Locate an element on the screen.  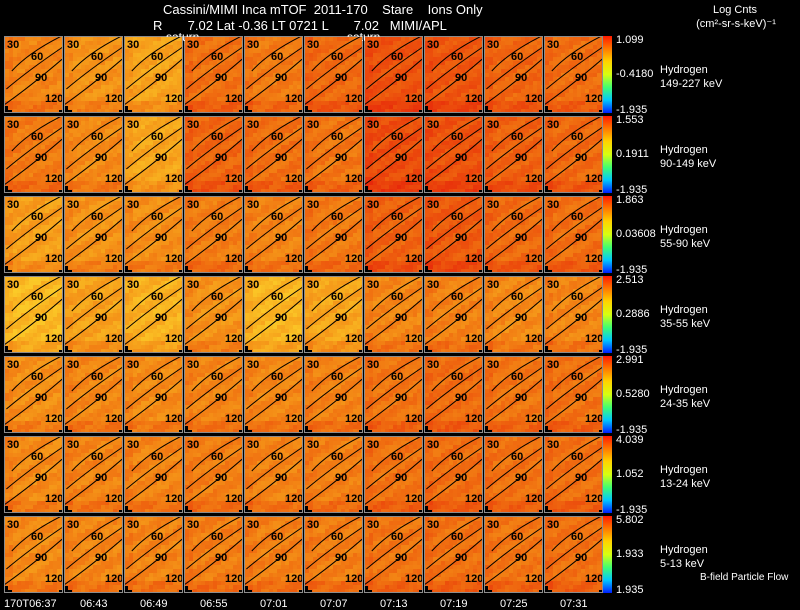
energy-range: 149-227 keV is located at coordinates (691, 84).